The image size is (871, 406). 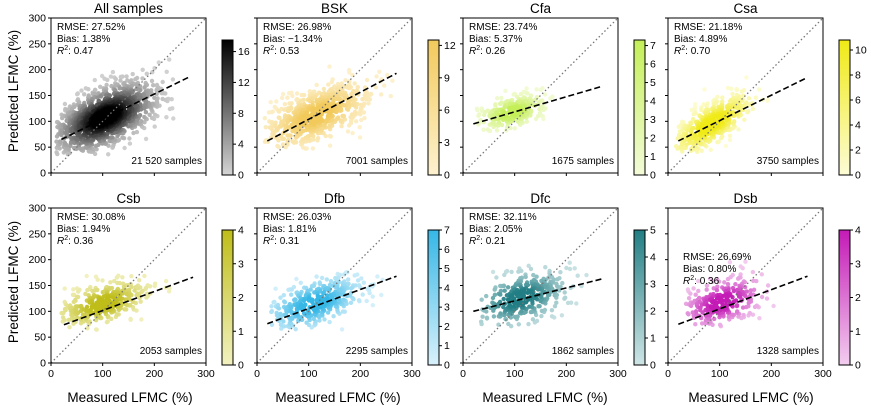 What do you see at coordinates (540, 285) in the screenshot?
I see `one-to-one-line` at bounding box center [540, 285].